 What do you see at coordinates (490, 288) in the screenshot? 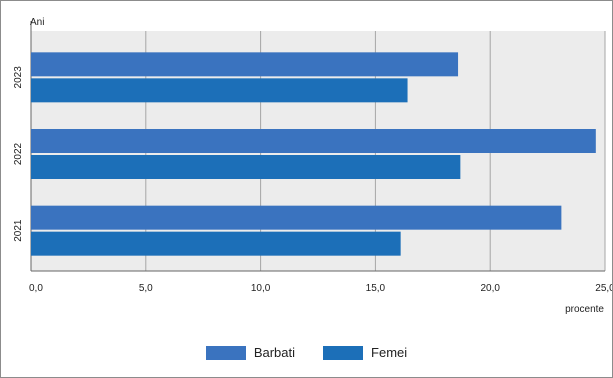
I see `x-tick-label: 20,0` at bounding box center [490, 288].